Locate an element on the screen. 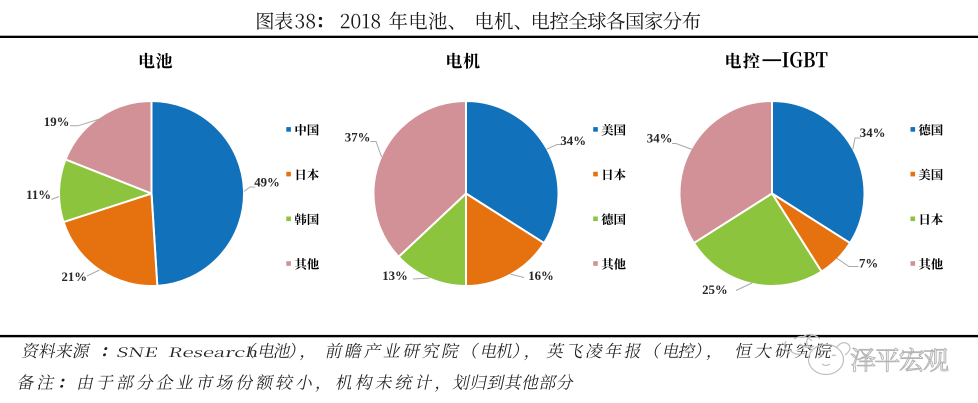  svg-text: 16% is located at coordinates (541, 276).